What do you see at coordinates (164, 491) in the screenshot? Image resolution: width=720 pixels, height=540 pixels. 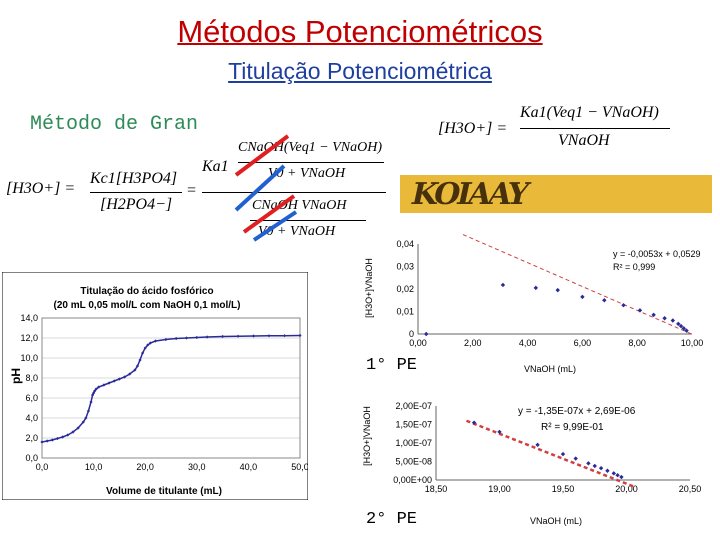 I see `x-axis-label: Volume de titulante (mL)` at bounding box center [164, 491].